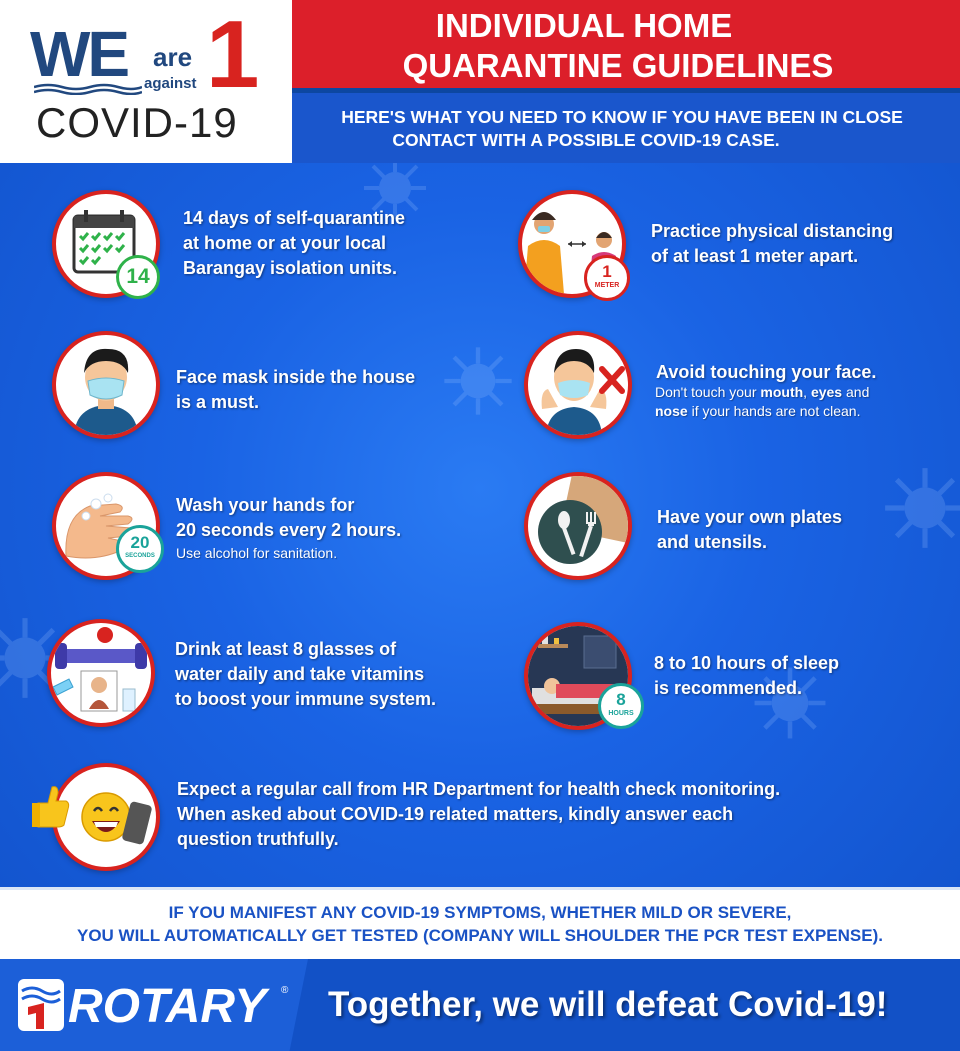 This screenshot has height=1051, width=960. I want to click on guideline-text-line: is a must., so click(218, 402).